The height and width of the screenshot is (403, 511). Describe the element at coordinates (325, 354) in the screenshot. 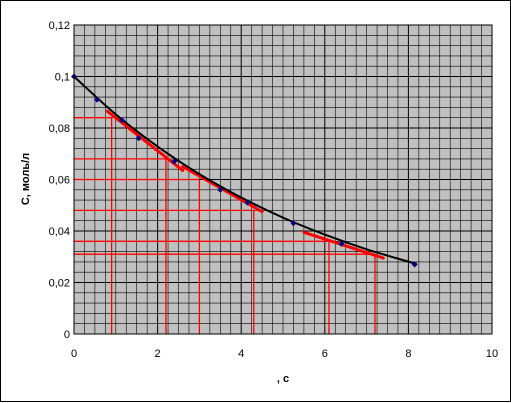

I see `x-tick-label: 6` at that location.